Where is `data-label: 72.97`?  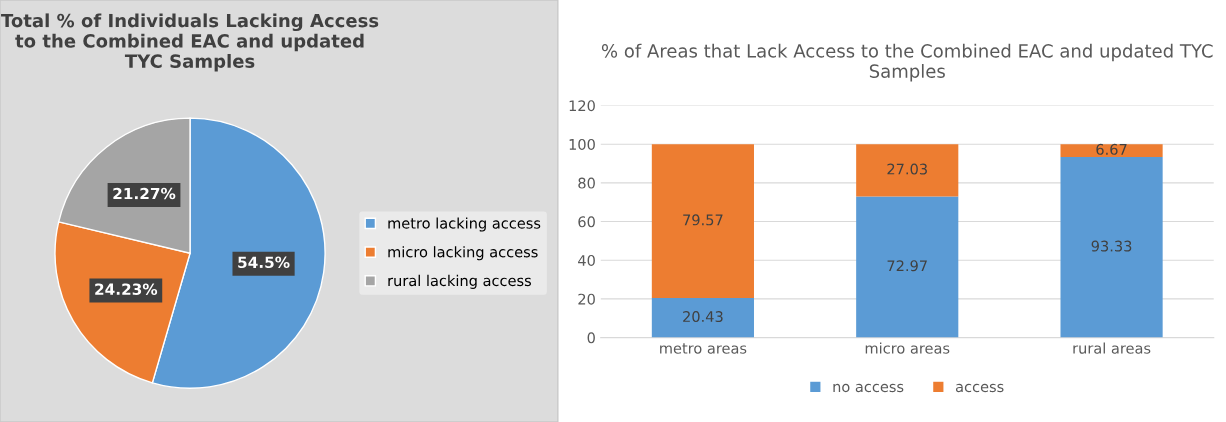 data-label: 72.97 is located at coordinates (907, 266).